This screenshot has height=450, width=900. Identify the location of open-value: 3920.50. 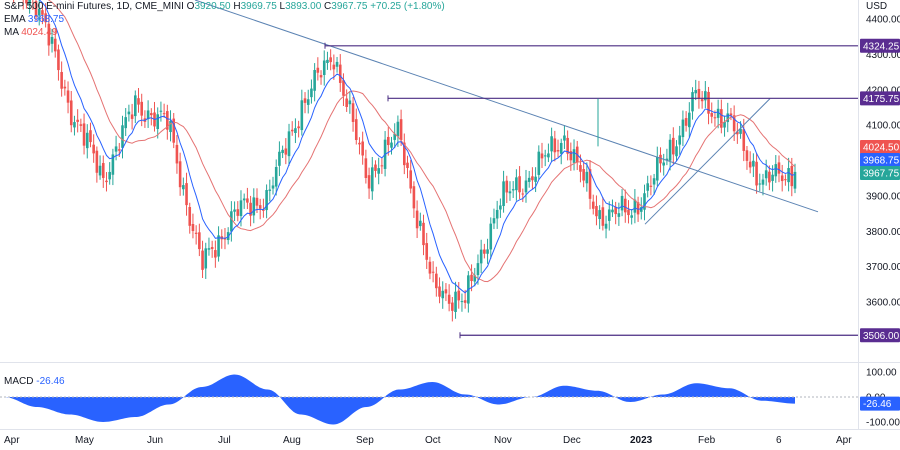
(212, 6).